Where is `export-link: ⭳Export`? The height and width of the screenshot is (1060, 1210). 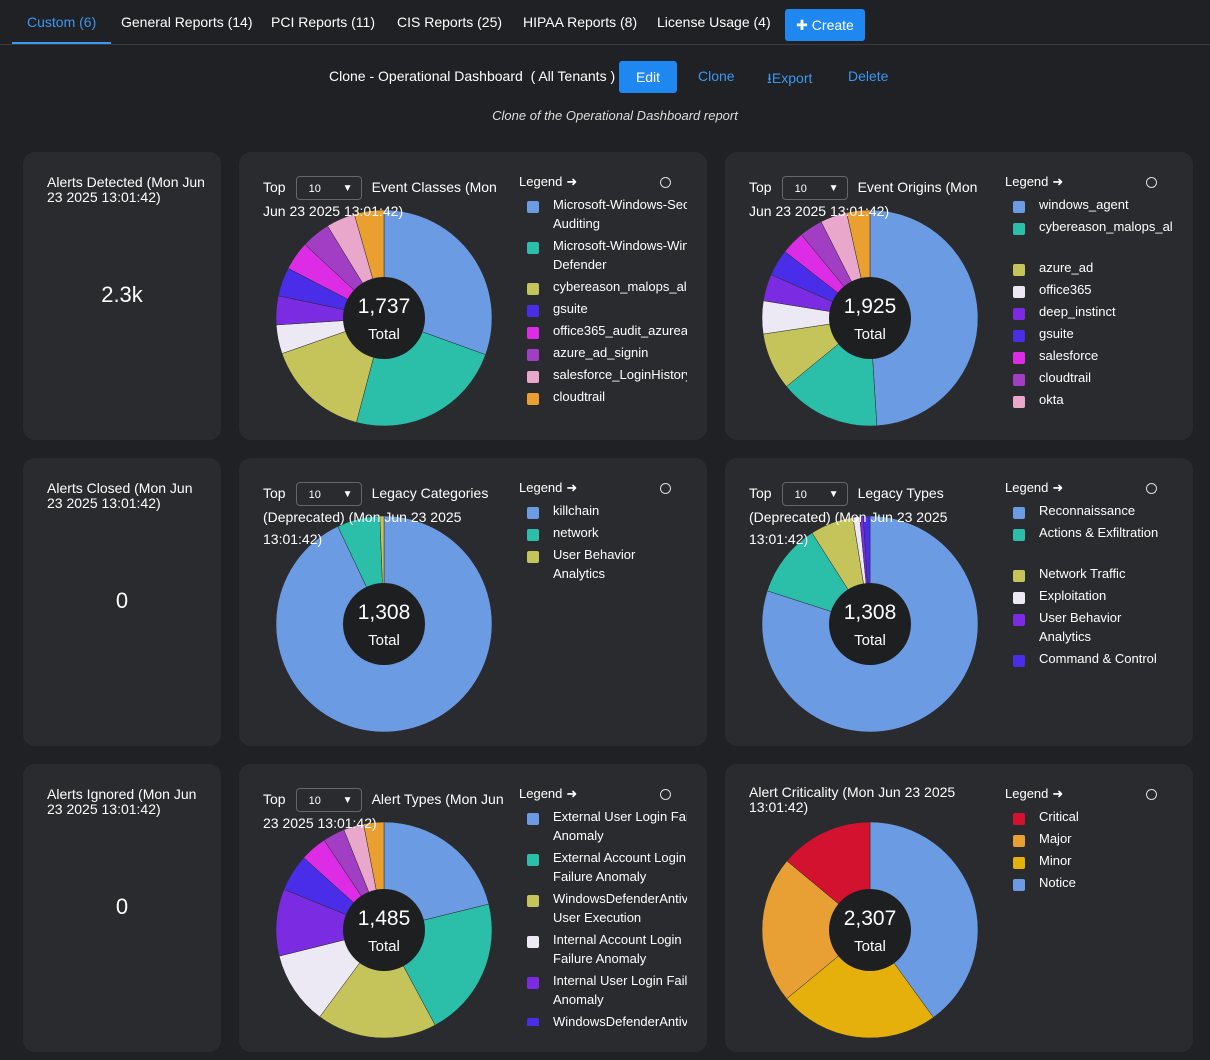 export-link: ⭳Export is located at coordinates (790, 78).